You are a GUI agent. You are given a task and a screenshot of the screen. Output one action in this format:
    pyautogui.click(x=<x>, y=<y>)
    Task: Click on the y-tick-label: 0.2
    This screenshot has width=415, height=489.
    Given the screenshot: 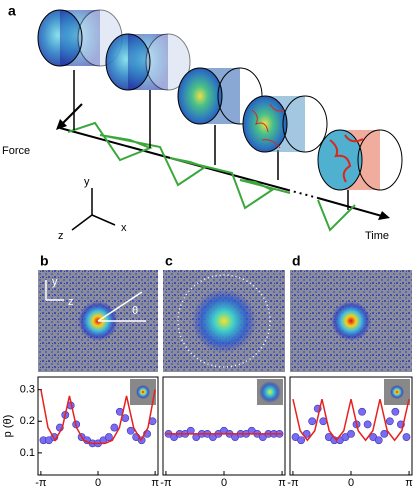 What is the action you would take?
    pyautogui.click(x=27, y=421)
    